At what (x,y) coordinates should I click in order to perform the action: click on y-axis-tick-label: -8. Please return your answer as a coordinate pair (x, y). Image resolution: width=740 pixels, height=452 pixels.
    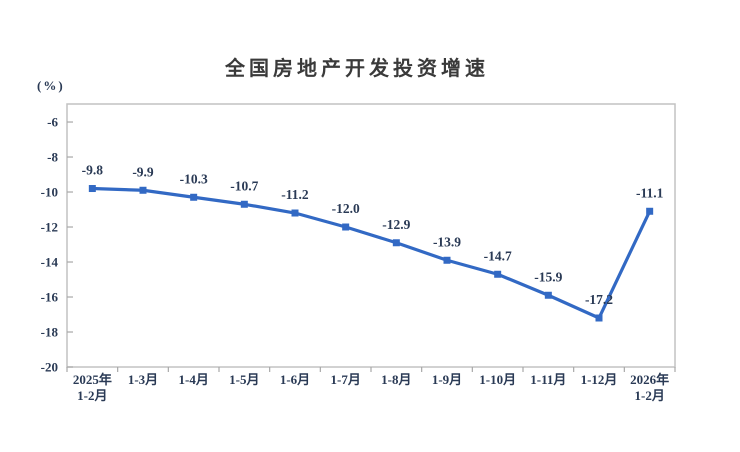
    Looking at the image, I should click on (52, 157).